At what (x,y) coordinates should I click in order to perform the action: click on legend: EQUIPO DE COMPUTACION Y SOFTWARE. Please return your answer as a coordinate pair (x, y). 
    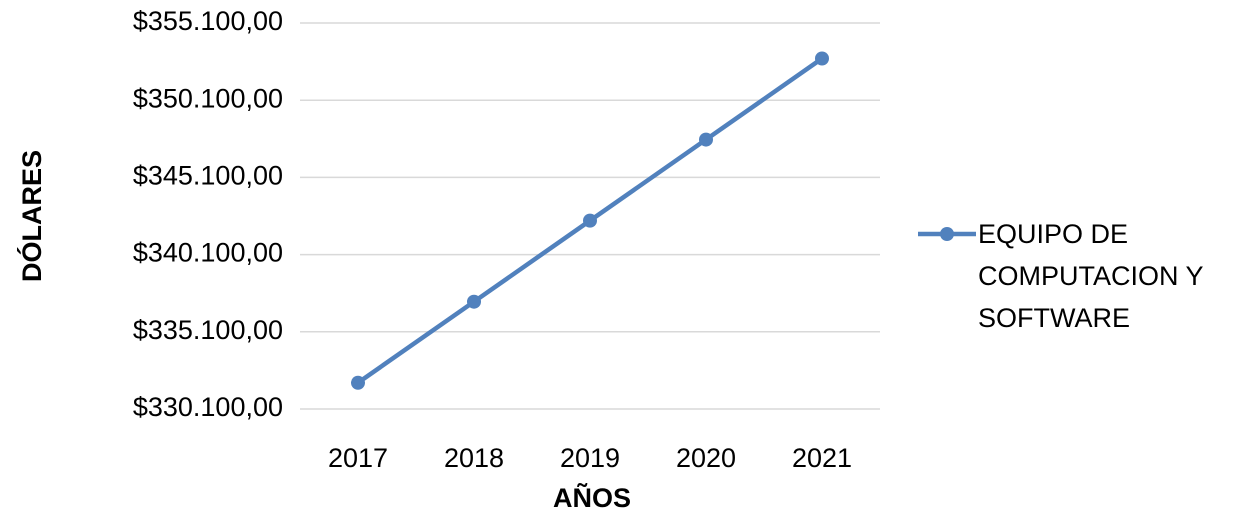
    Looking at the image, I should click on (1112, 276).